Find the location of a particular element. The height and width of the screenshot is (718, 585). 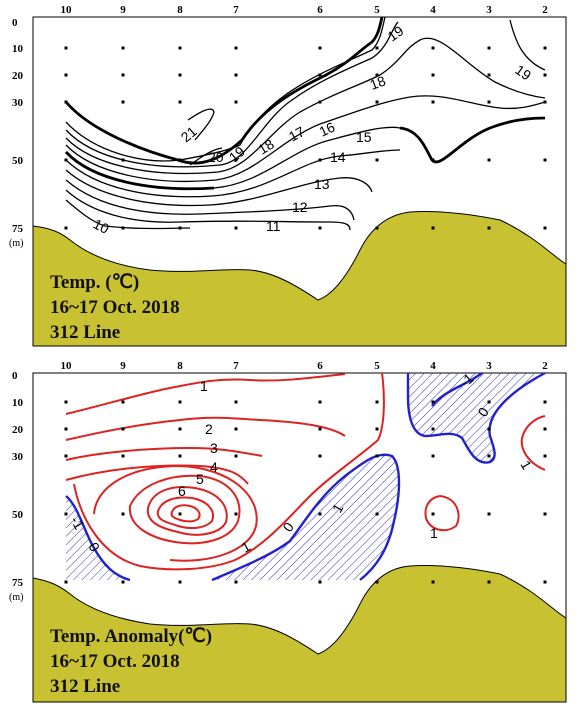

negative-area-west is located at coordinates (98, 538).